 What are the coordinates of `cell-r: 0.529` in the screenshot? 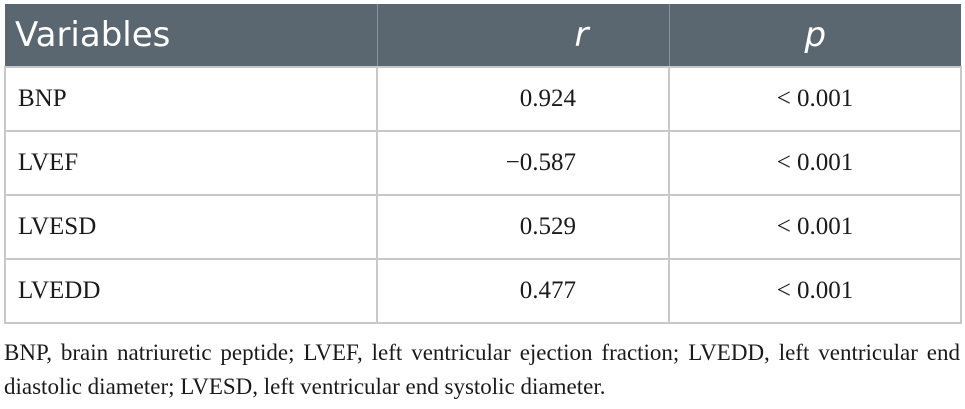 It's located at (523, 227).